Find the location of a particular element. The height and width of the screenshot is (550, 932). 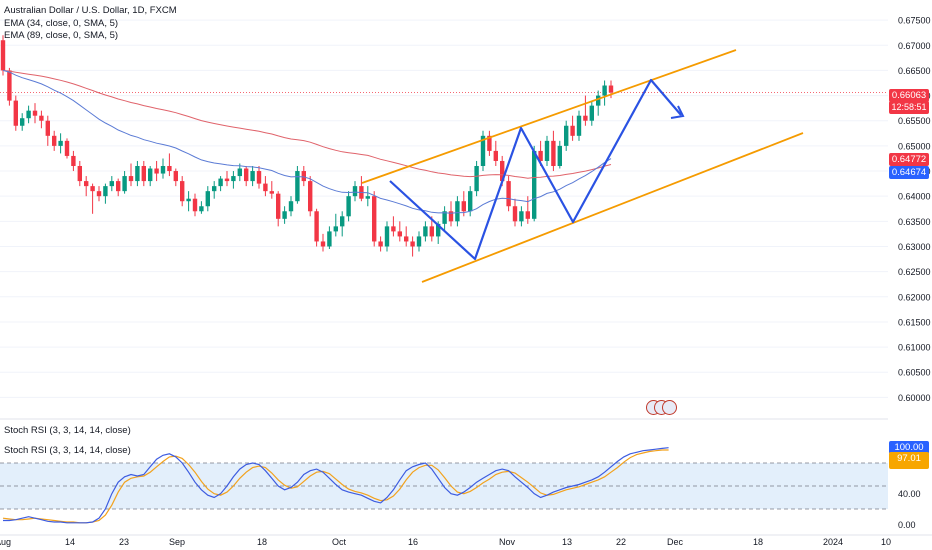

price-tick-label: 0.67000 is located at coordinates (914, 46).